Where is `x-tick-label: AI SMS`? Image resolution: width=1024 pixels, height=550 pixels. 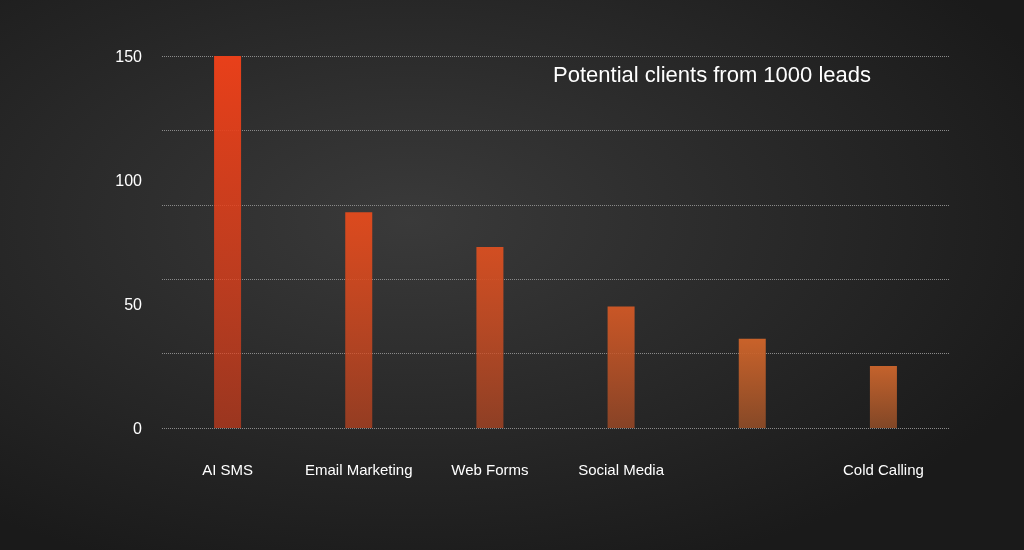 x-tick-label: AI SMS is located at coordinates (228, 469).